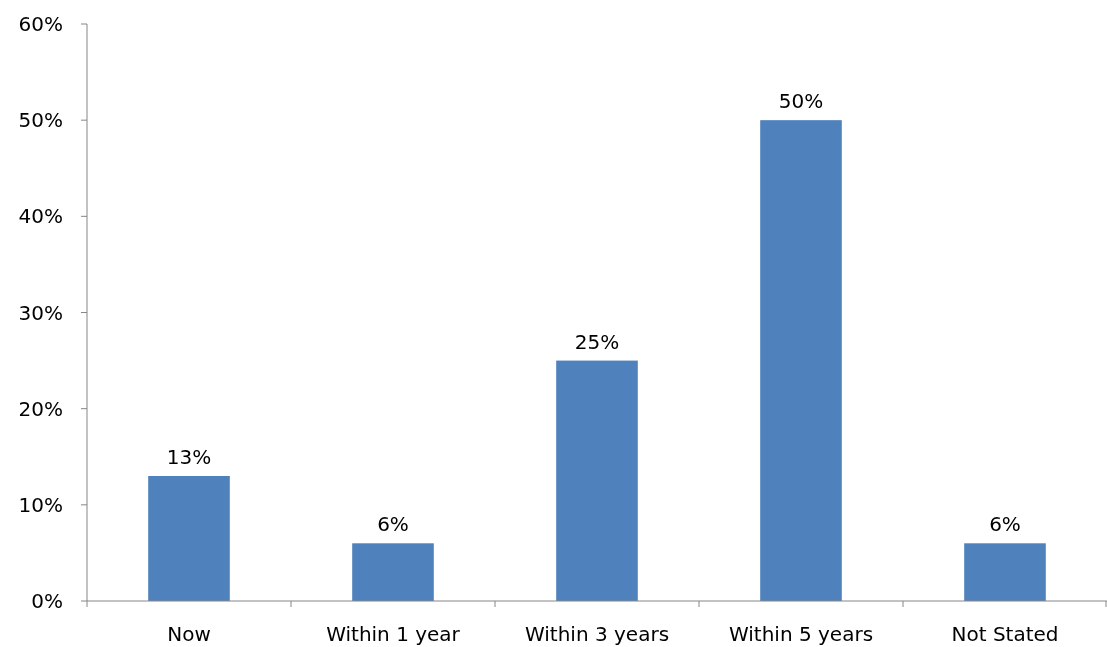 This screenshot has width=1107, height=647. Describe the element at coordinates (1005, 634) in the screenshot. I see `x-tick-label: Not Stated` at that location.